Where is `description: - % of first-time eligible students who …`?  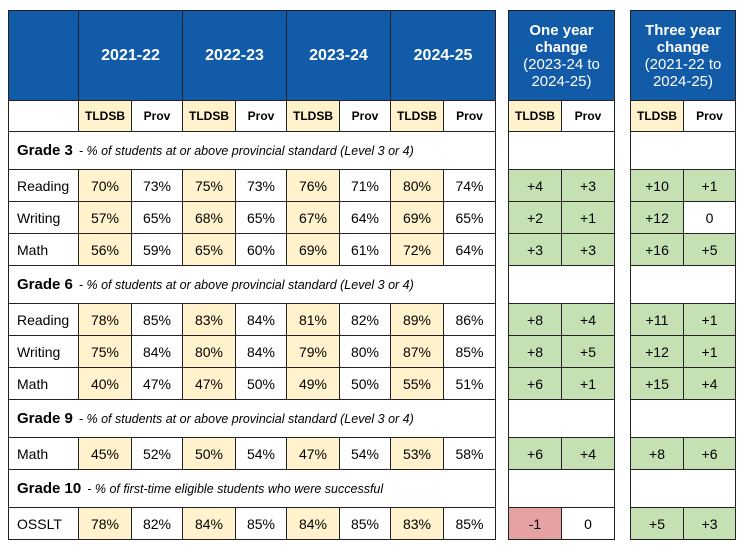
description: - % of first-time eligible students who … is located at coordinates (235, 488).